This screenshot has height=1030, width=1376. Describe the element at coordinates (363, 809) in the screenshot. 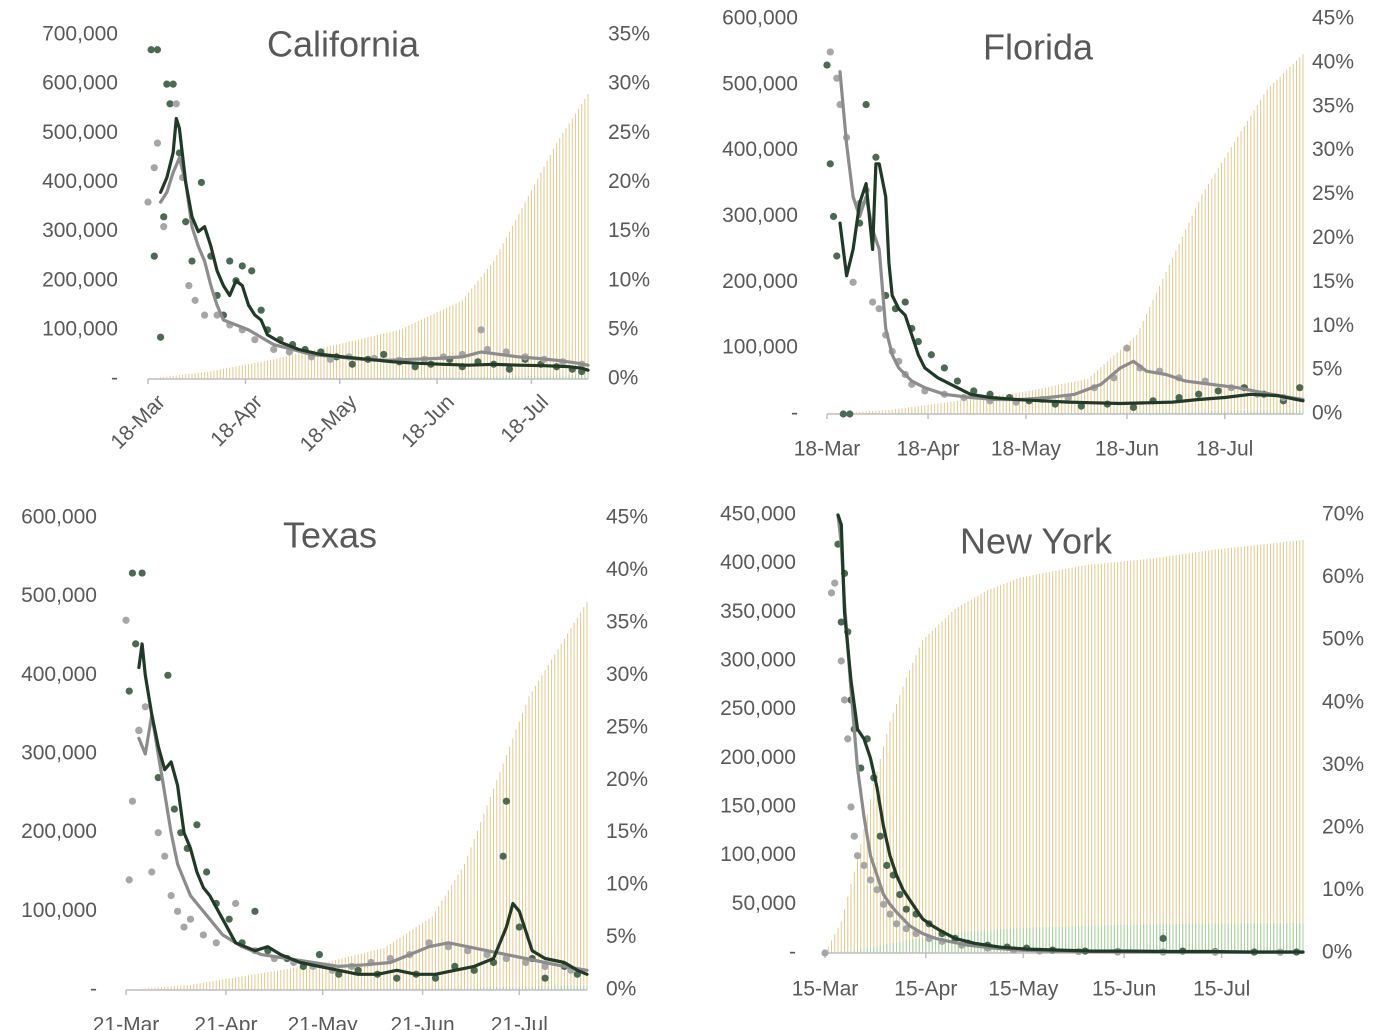

I see `dark-line-series` at that location.